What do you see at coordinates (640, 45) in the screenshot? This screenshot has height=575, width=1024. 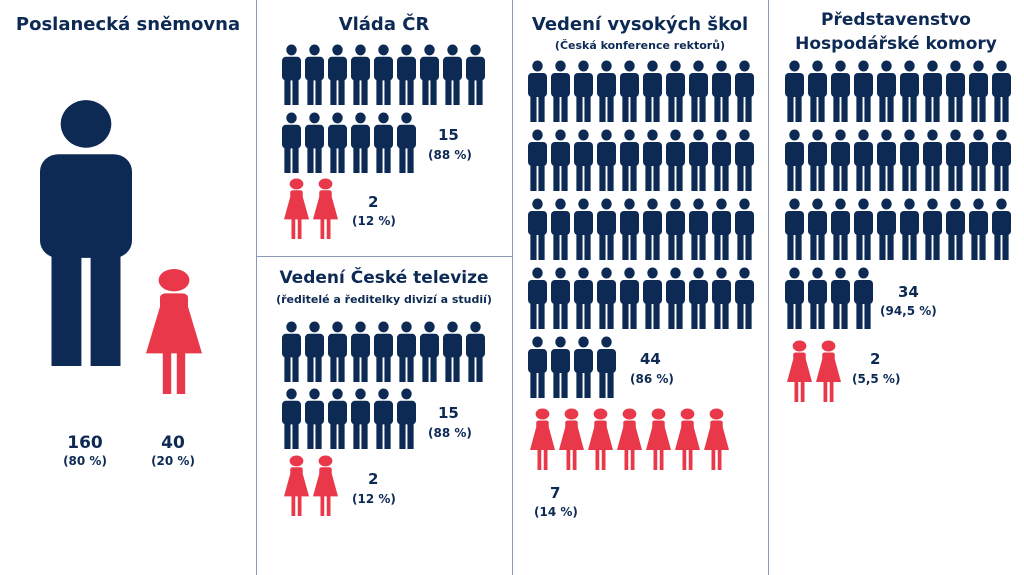 I see `panel-subtitle: (Česká konference rektorů)` at bounding box center [640, 45].